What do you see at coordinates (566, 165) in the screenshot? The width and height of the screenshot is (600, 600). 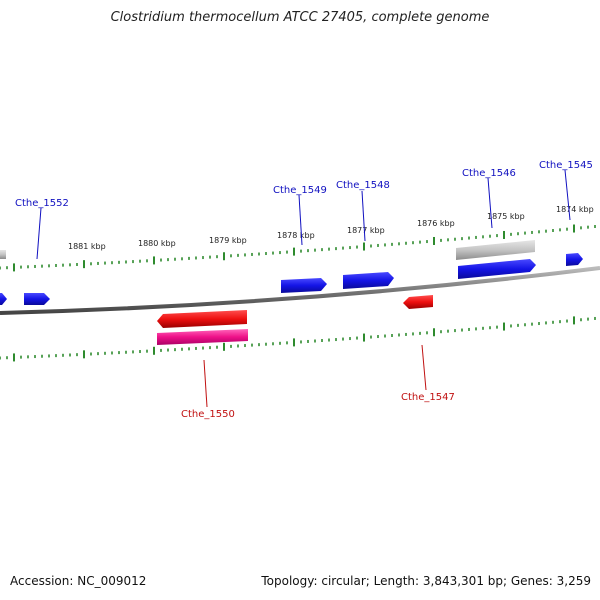 I see `gene-label-cthe1545: Cthe_1545` at bounding box center [566, 165].